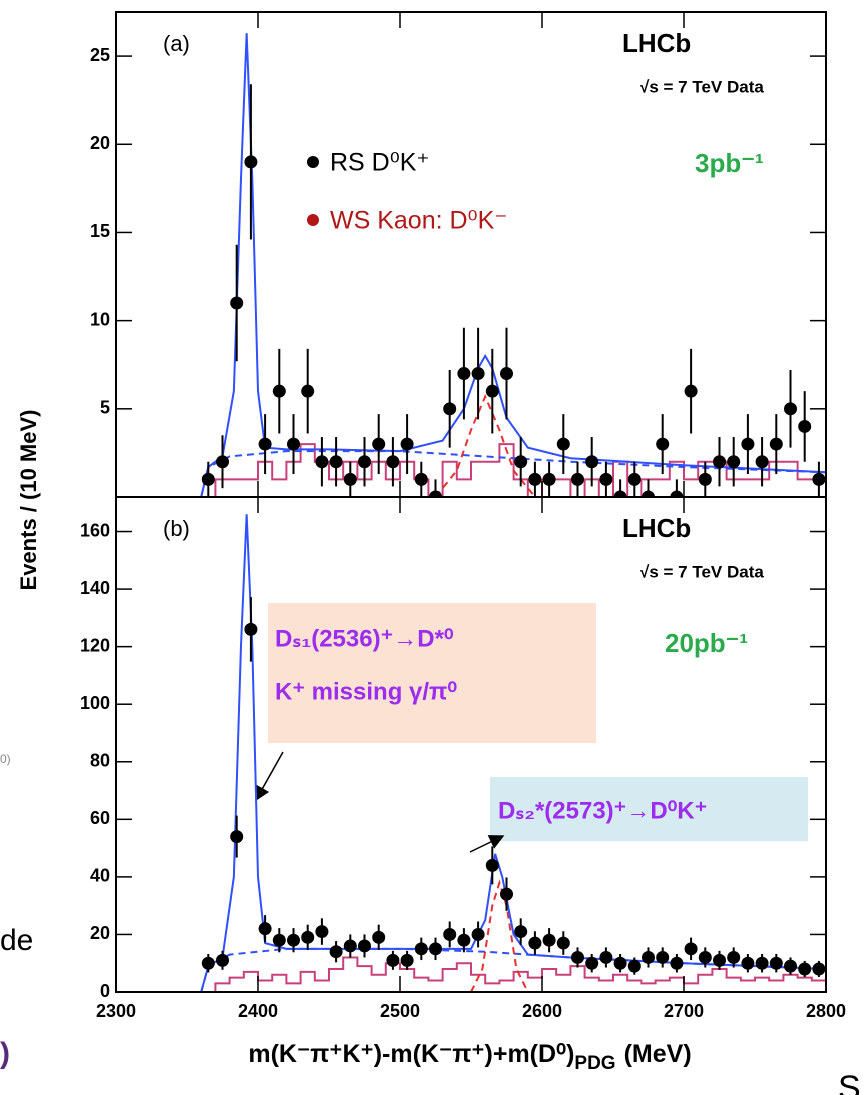 This screenshot has height=1095, width=865. I want to click on y-tick-label: 140, so click(95, 588).